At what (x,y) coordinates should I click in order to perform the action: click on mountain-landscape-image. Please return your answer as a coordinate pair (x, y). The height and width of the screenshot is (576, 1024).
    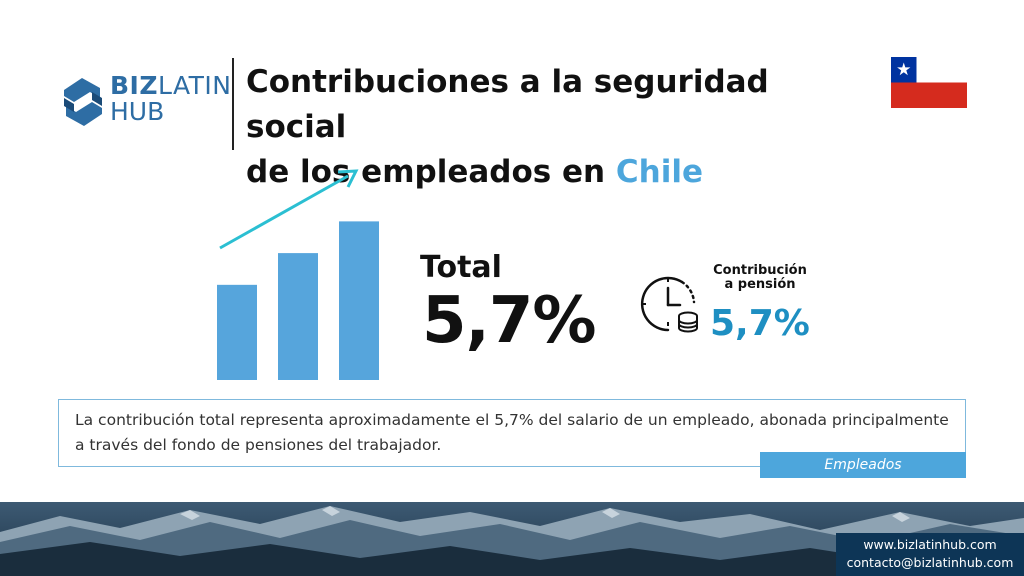
    Looking at the image, I should click on (512, 539).